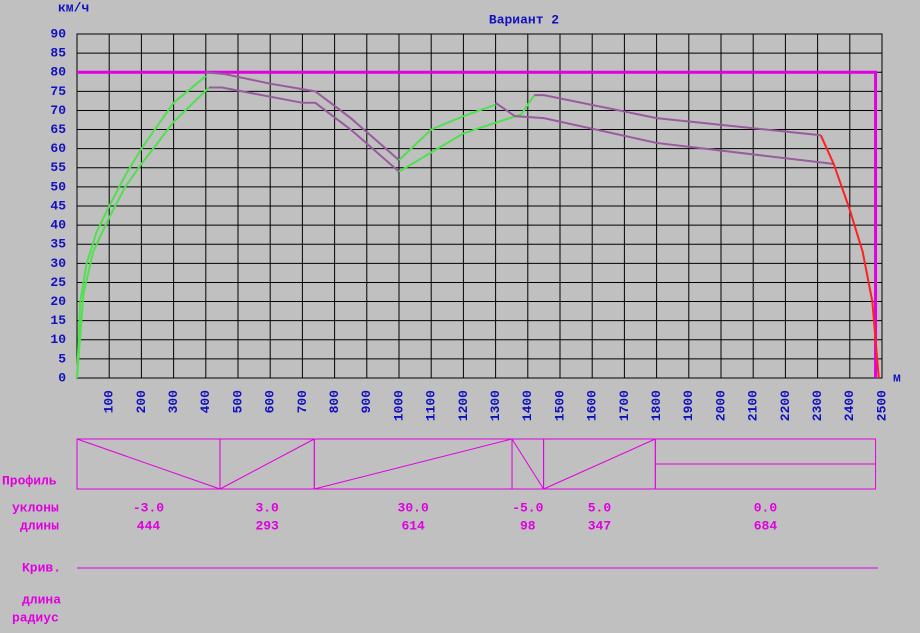  What do you see at coordinates (41, 567) in the screenshot?
I see `curves-label: Крив.` at bounding box center [41, 567].